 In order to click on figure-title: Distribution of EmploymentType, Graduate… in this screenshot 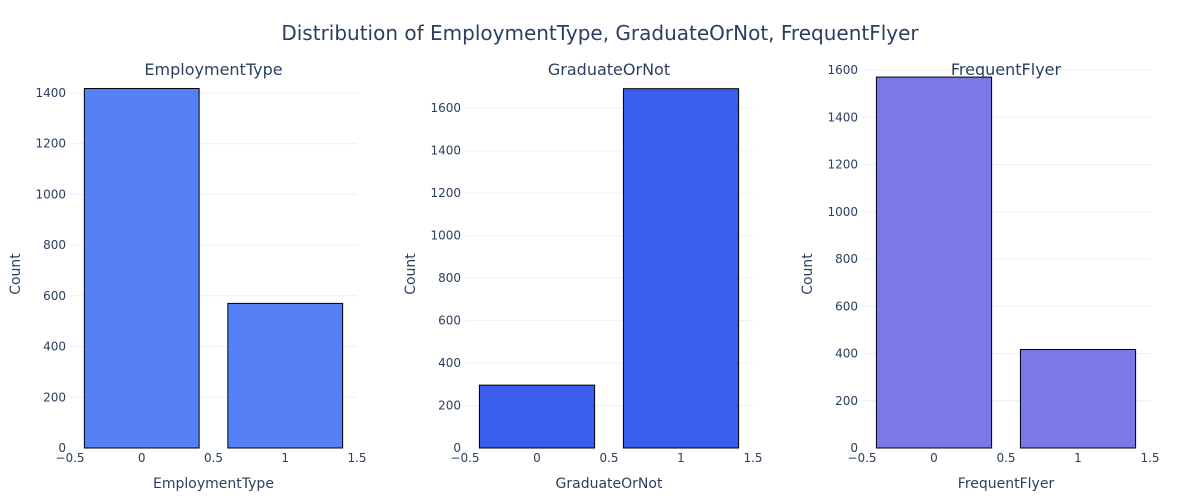, I will do `click(600, 33)`.